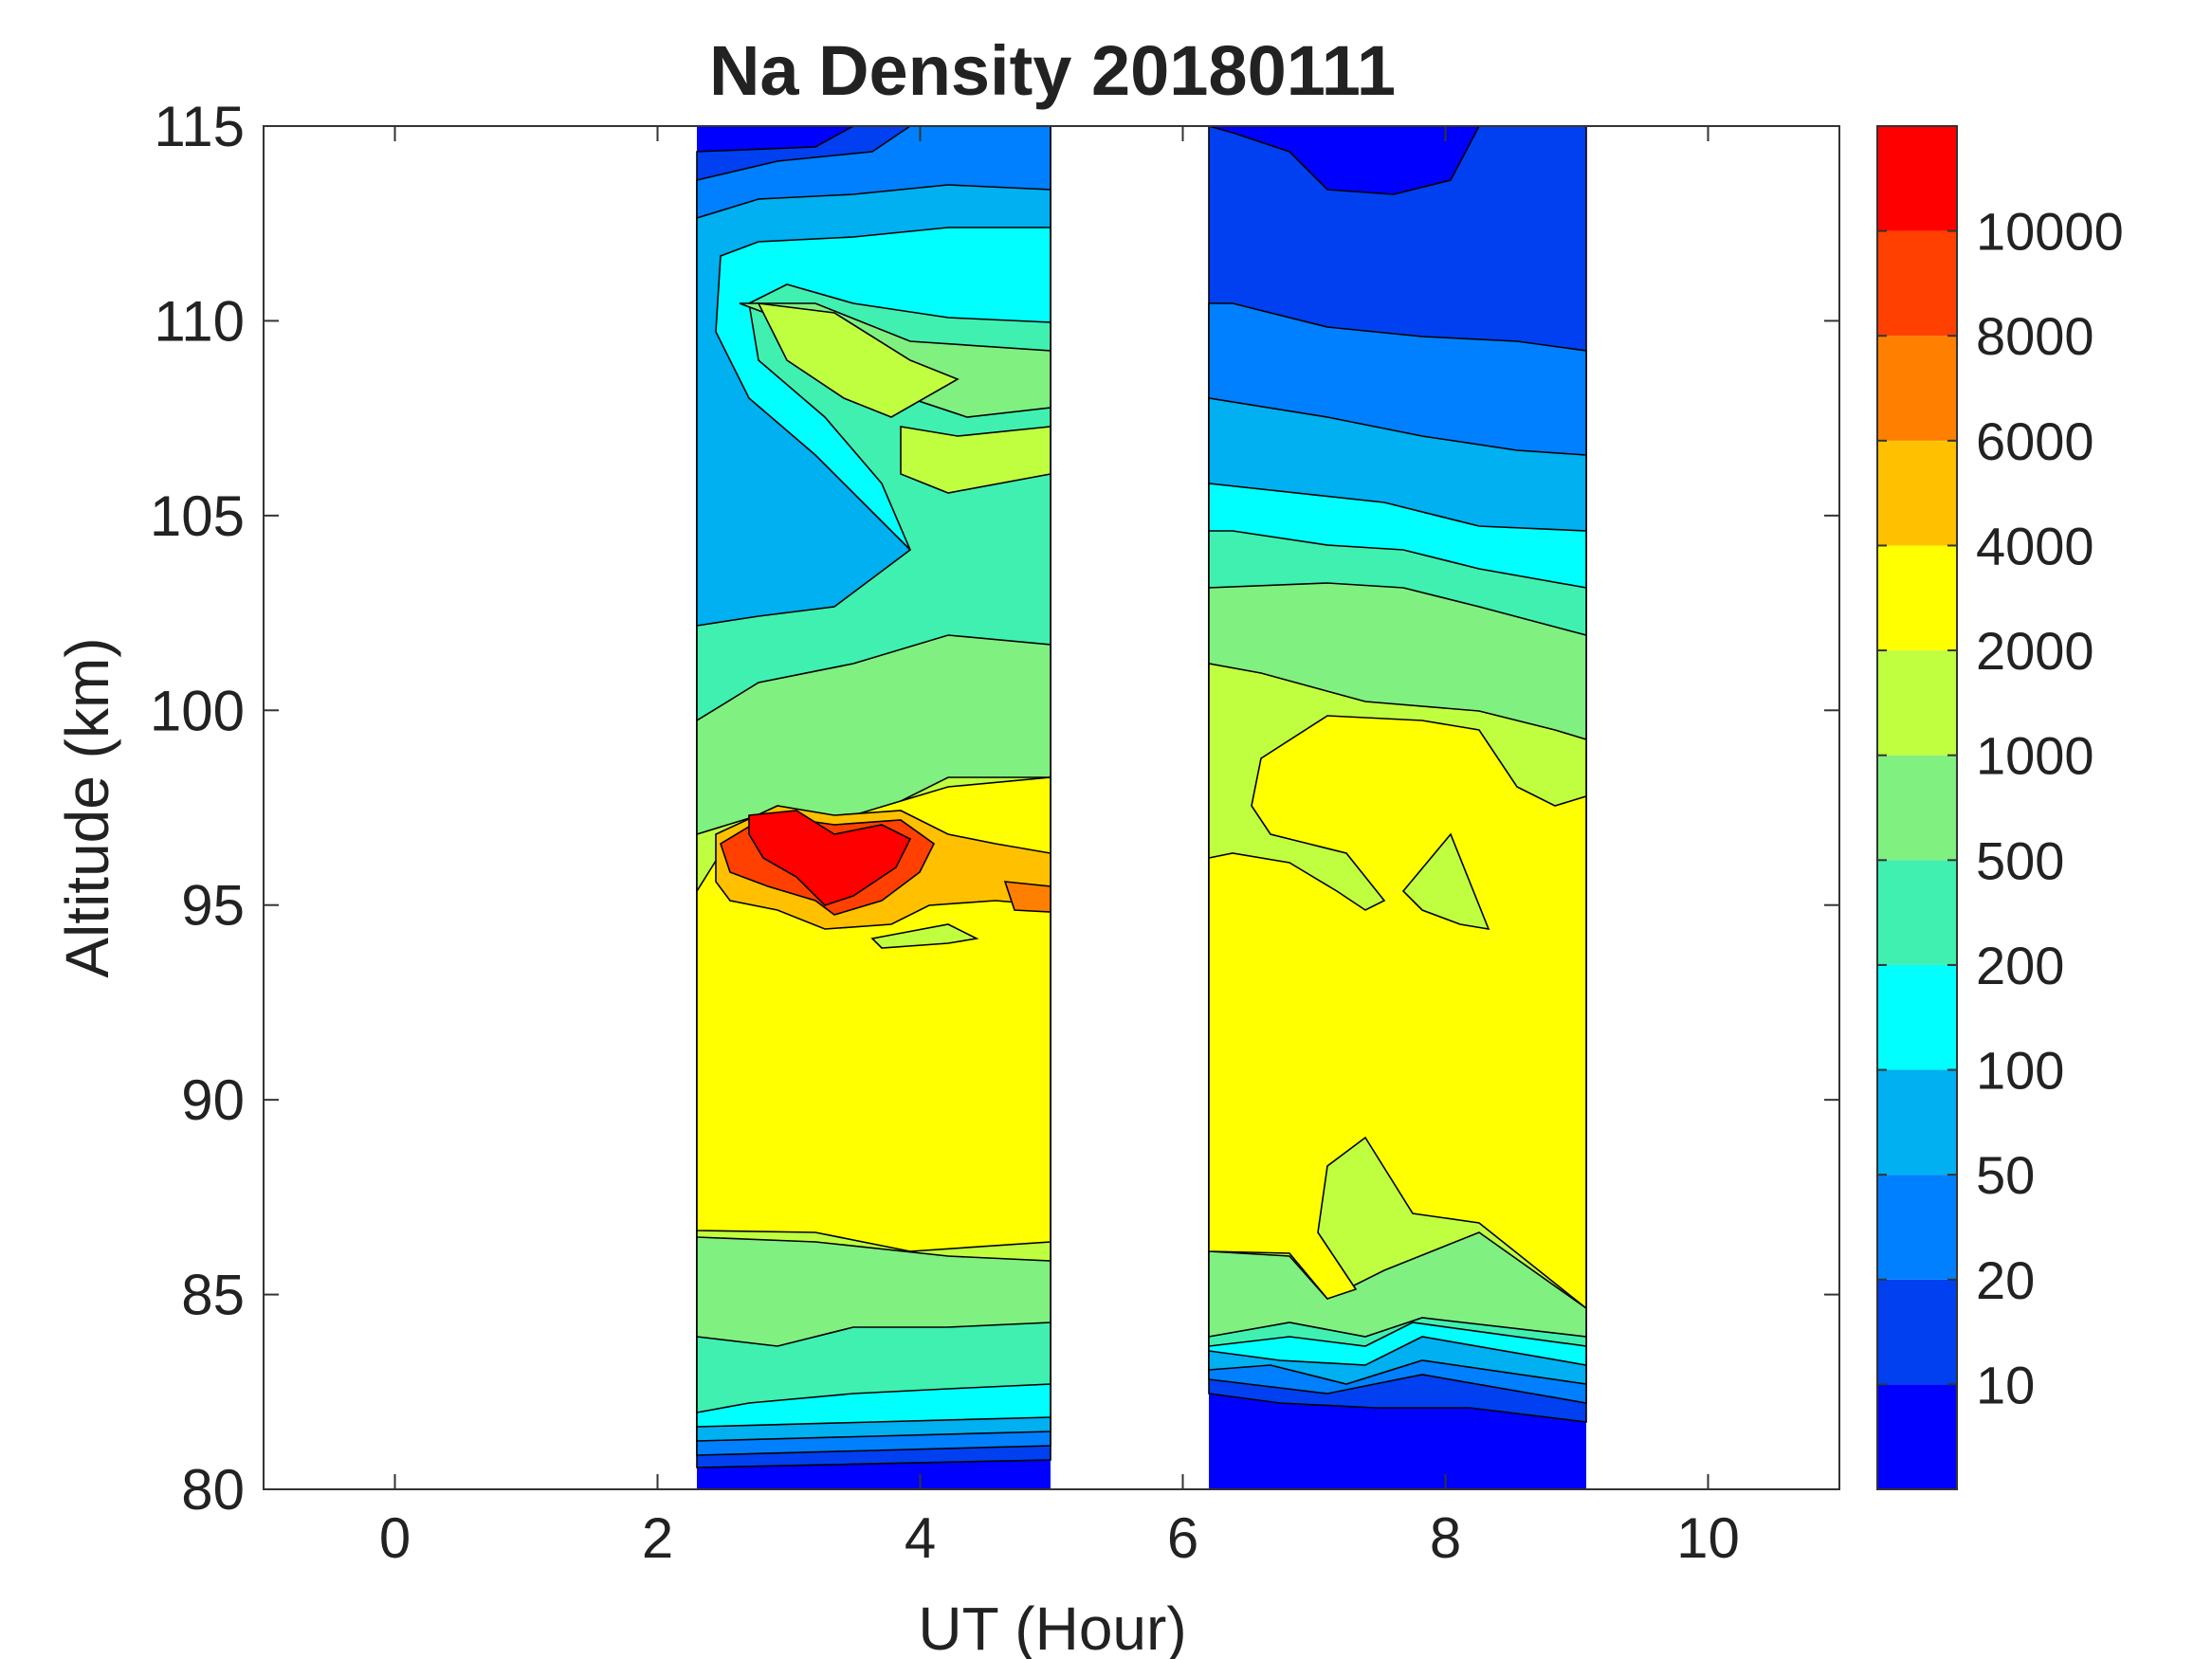 This screenshot has width=2212, height=1659. Describe the element at coordinates (2020, 860) in the screenshot. I see `colorbar-tick-label: 500` at that location.